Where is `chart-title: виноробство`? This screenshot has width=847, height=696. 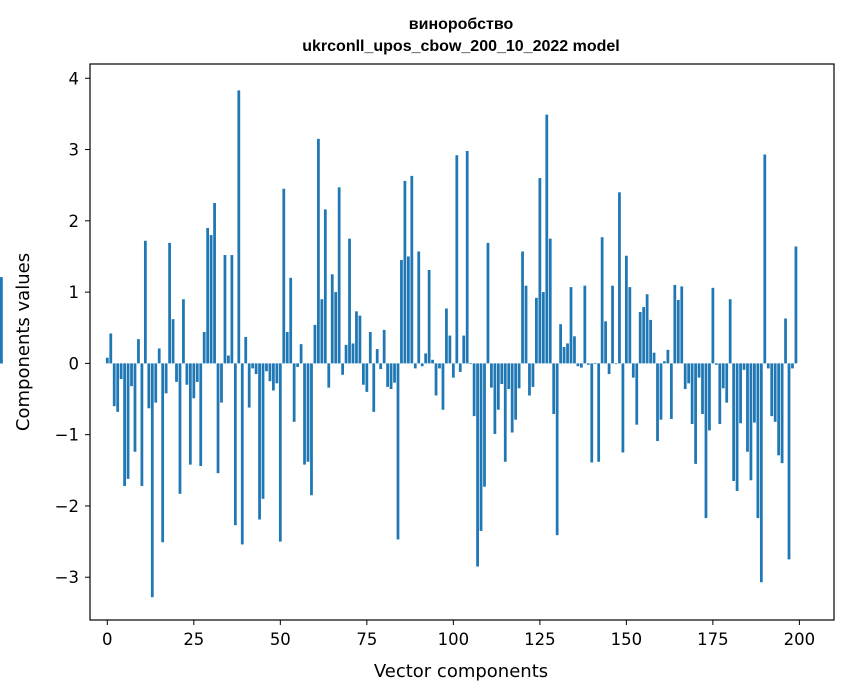 chart-title: виноробство is located at coordinates (461, 24).